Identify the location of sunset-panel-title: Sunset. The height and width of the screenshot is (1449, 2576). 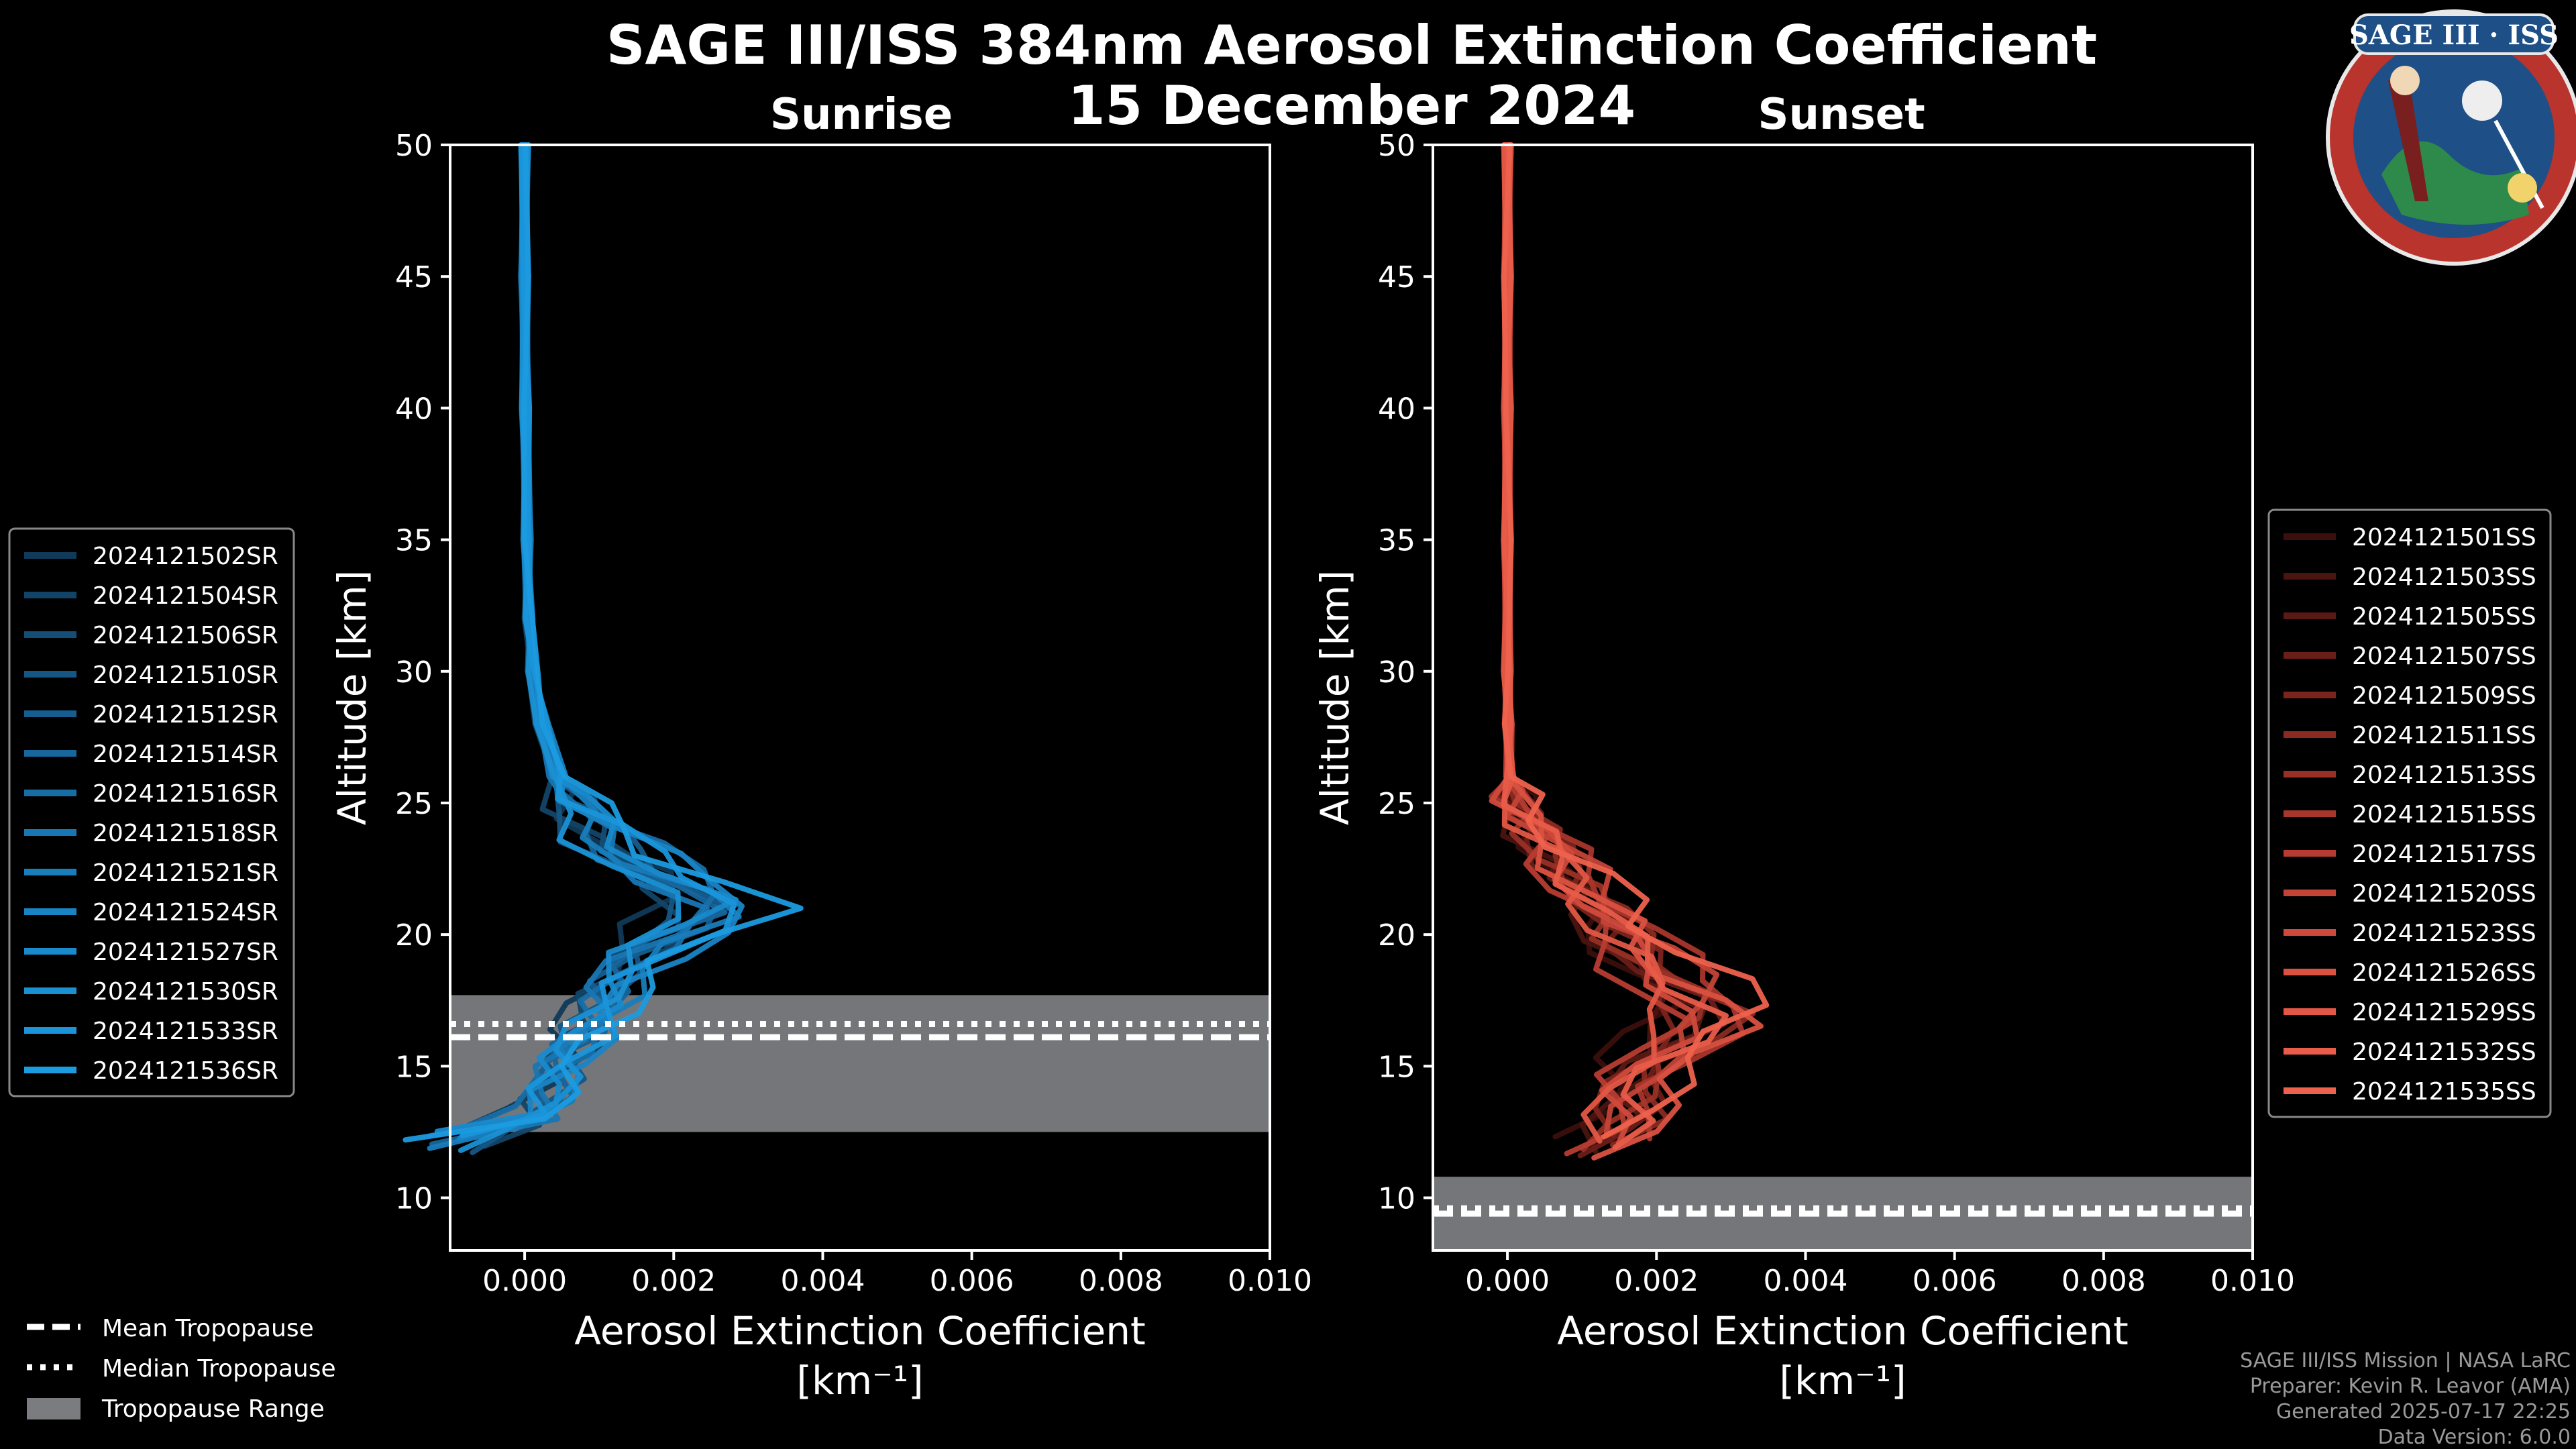
(1841, 115).